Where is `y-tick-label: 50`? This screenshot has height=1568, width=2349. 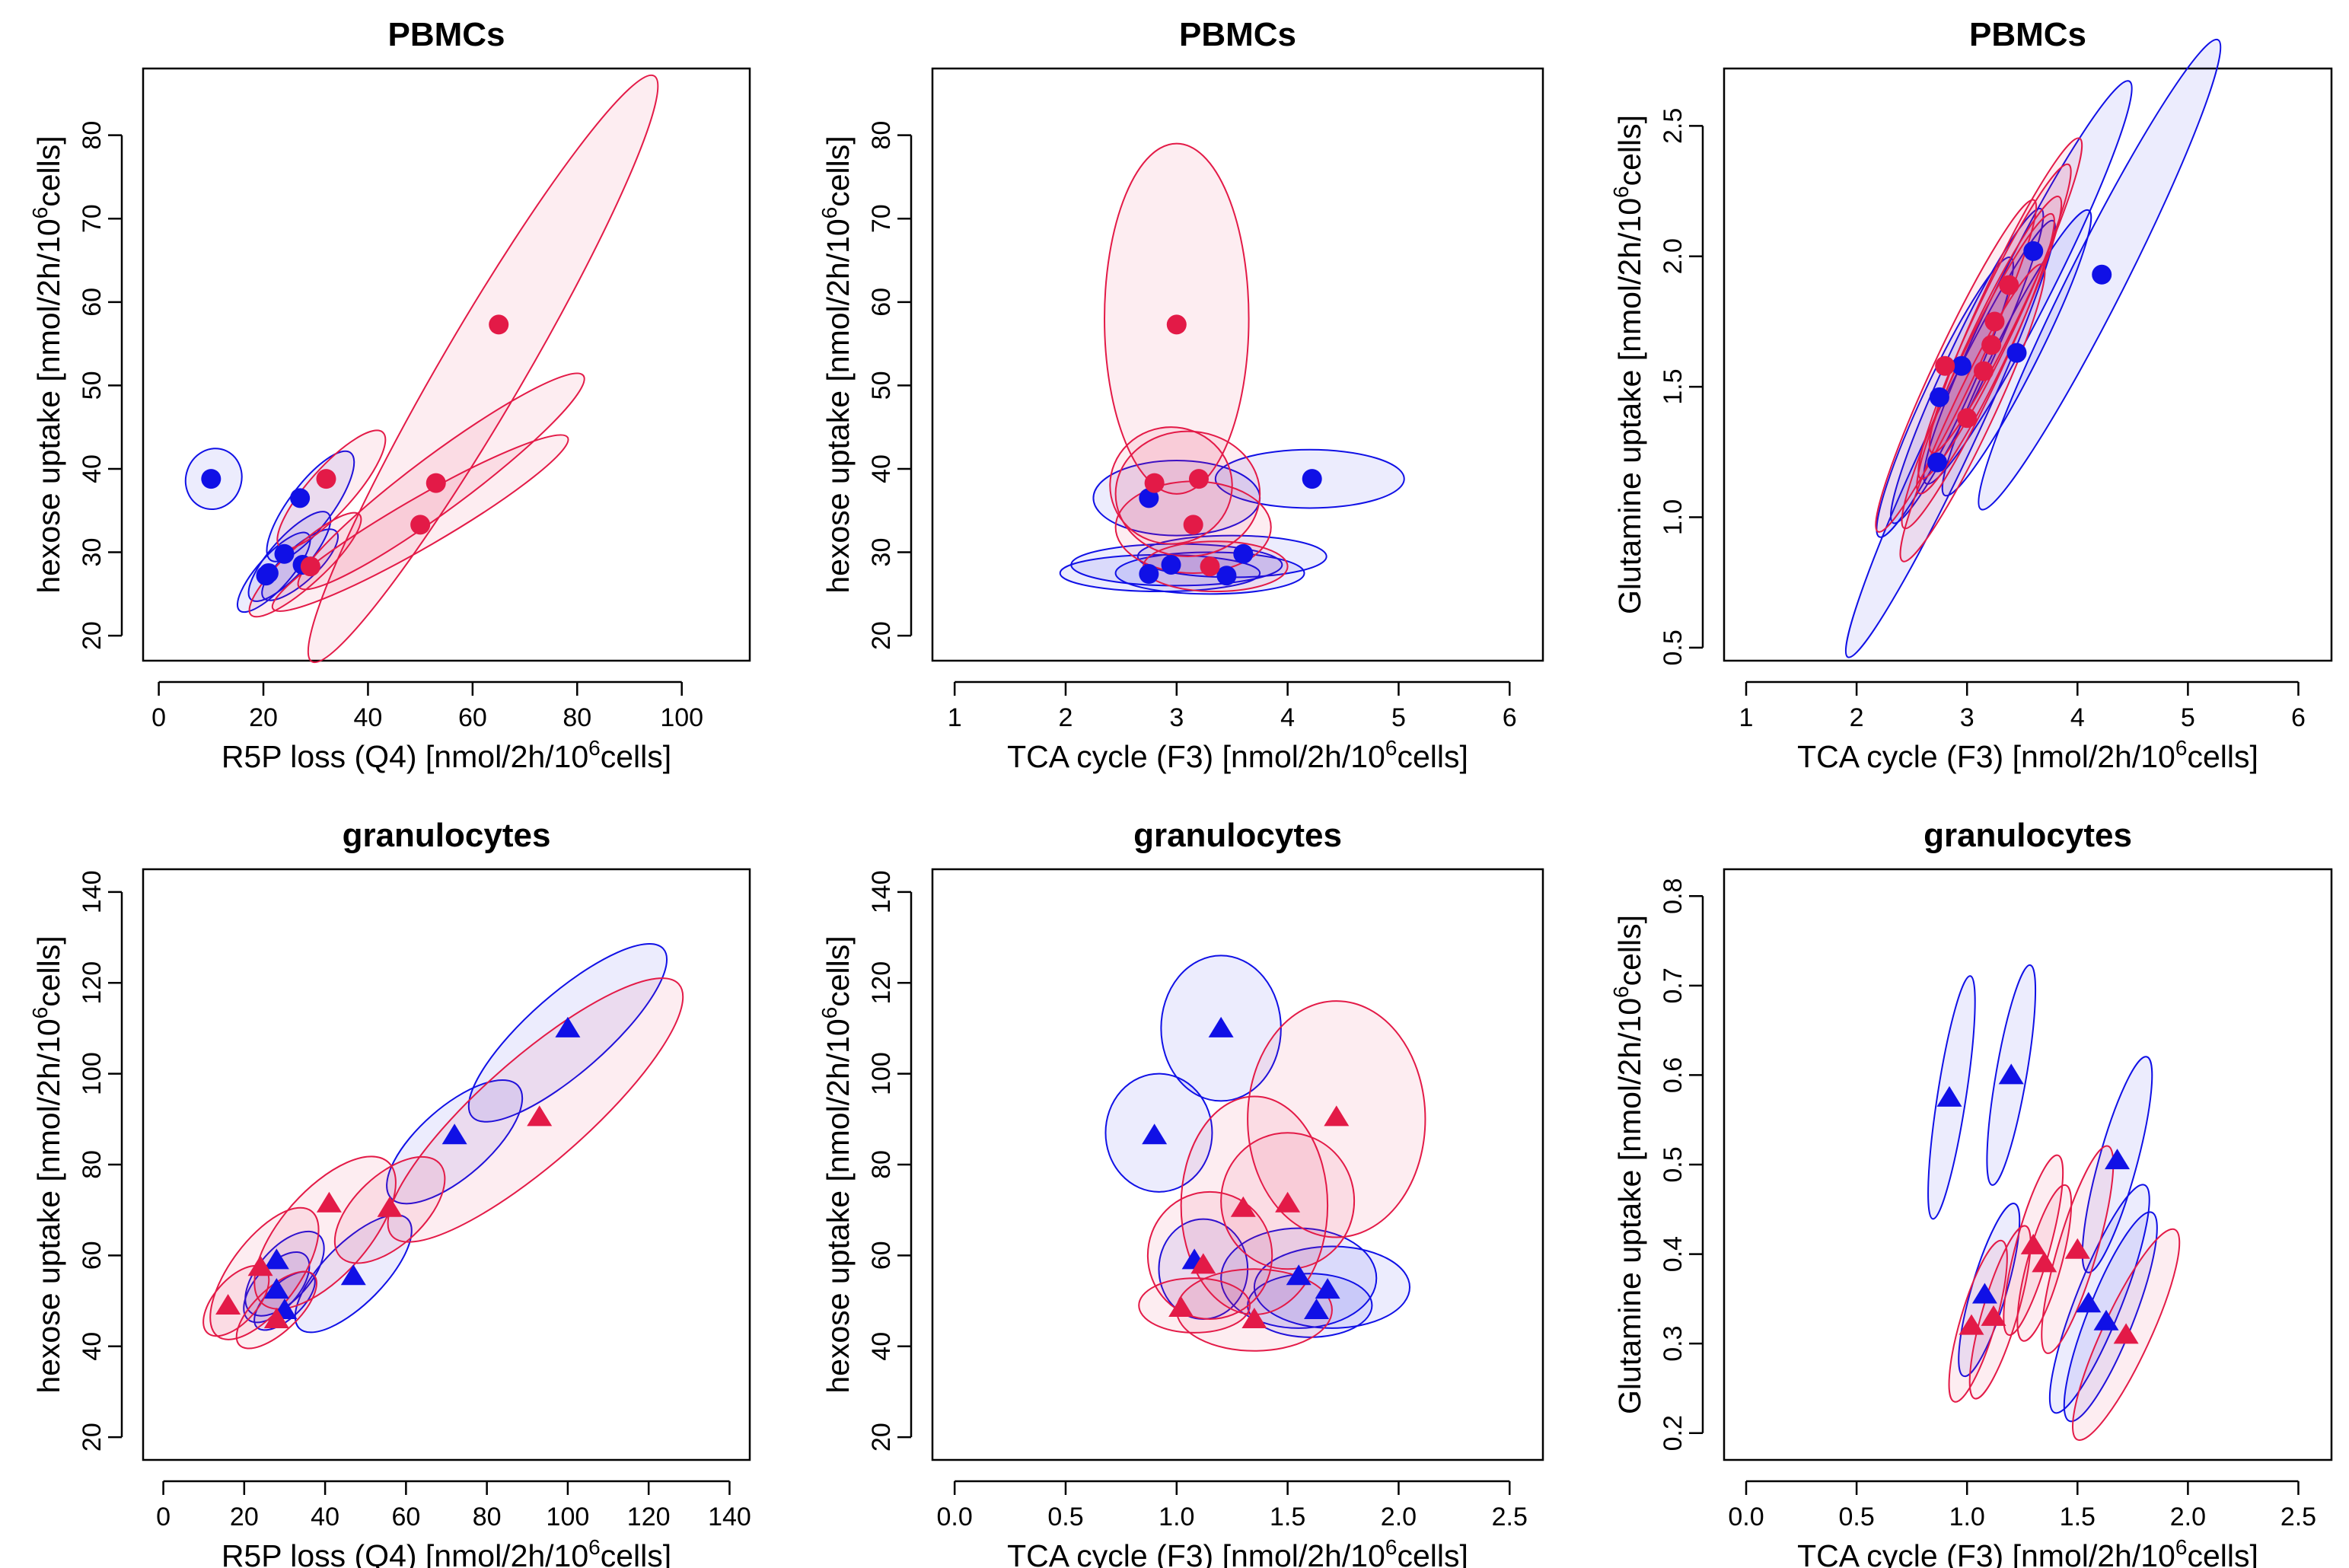 y-tick-label: 50 is located at coordinates (93, 385).